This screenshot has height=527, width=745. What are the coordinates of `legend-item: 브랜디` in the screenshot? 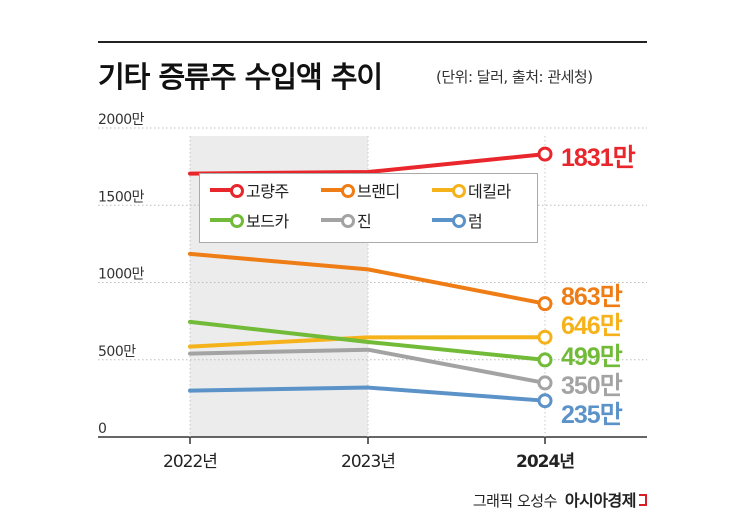 It's located at (360, 190).